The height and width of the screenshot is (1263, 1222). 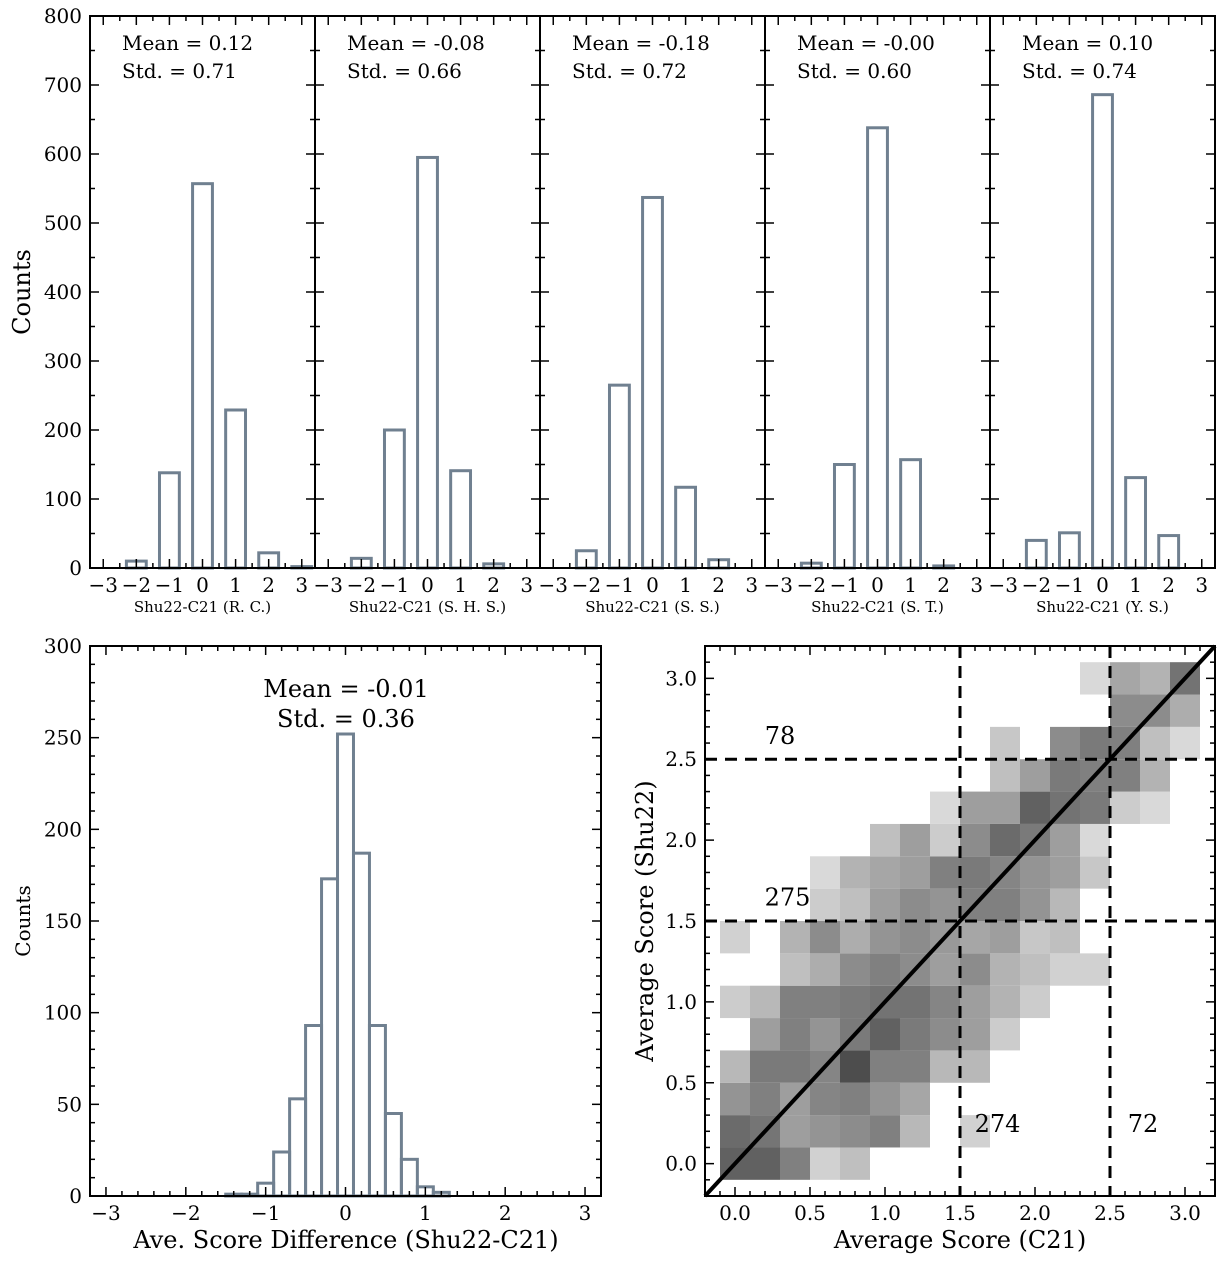 I want to click on std-text: Std. = 0.74, so click(x=1079, y=71).